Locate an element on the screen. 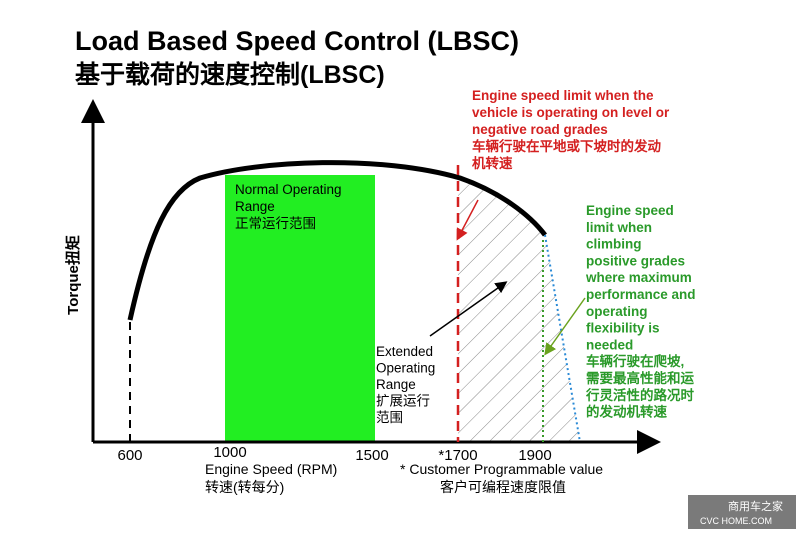  watermark-bg is located at coordinates (742, 512).